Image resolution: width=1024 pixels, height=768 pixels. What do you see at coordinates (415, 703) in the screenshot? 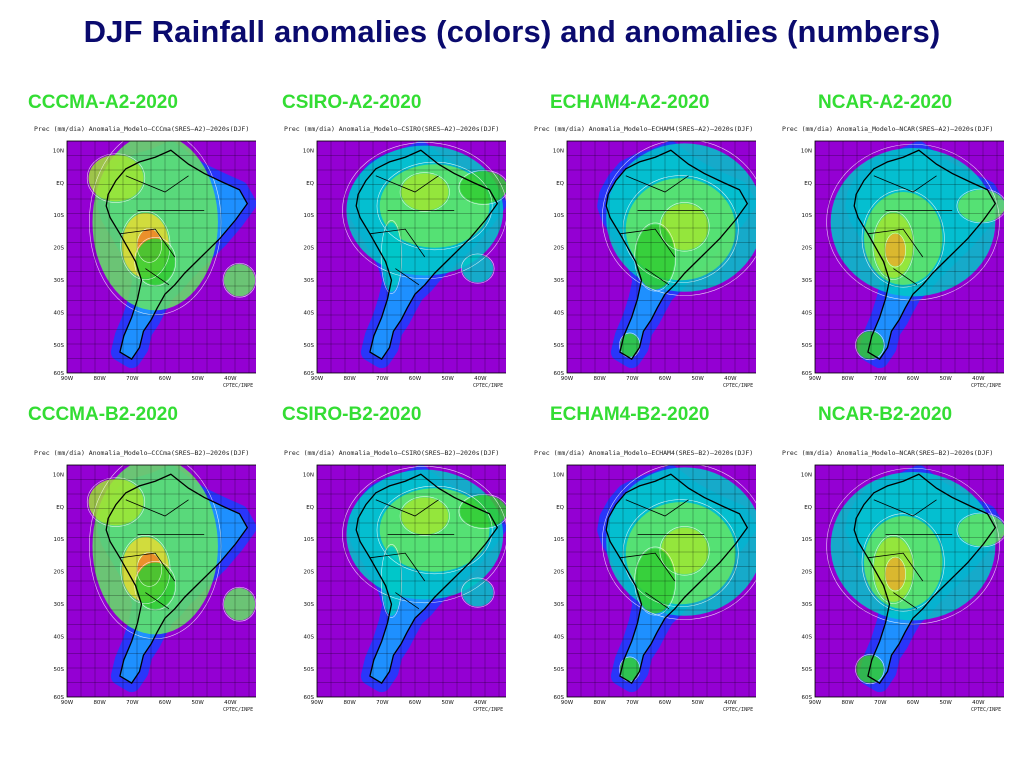
I see `lon-label: 60W` at bounding box center [415, 703].